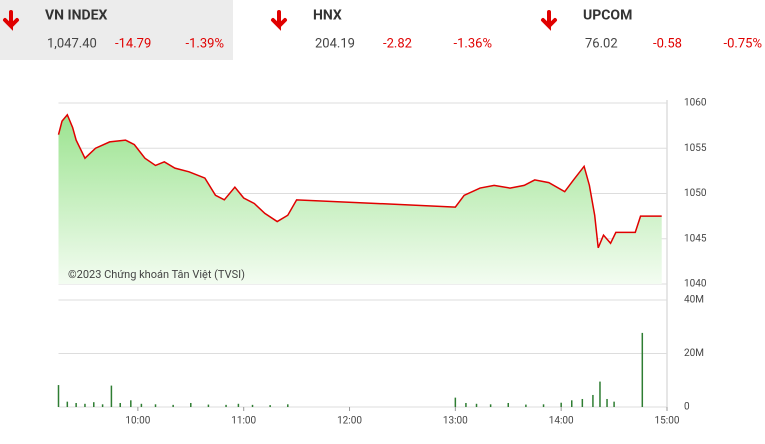  I want to click on y-tick-label: 20M, so click(694, 353).